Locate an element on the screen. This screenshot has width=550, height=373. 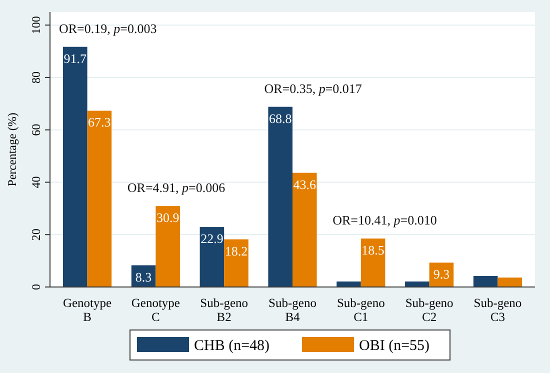
x-tick-label: Sub-geno C2 is located at coordinates (429, 310).